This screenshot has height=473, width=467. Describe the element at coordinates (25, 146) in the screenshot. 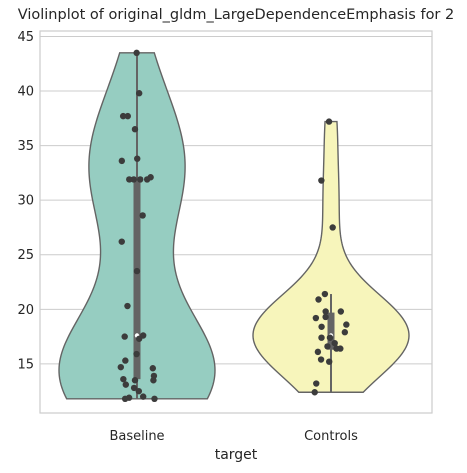

I see `y-tick-label: 35` at that location.